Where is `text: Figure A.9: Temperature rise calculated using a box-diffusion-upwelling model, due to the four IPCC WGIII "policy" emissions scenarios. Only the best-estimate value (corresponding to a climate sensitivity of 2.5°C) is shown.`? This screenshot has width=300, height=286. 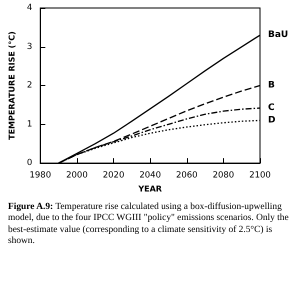 text: Figure A.9: Temperature rise calculated using a box-diffusion-upwelling model, due to the four IPCC WGIII "policy" emissions scenarios. Only the best-estimate value (corresponding to a climate sensitivity of 2.5°C) is shown. is located at coordinates (148, 224).